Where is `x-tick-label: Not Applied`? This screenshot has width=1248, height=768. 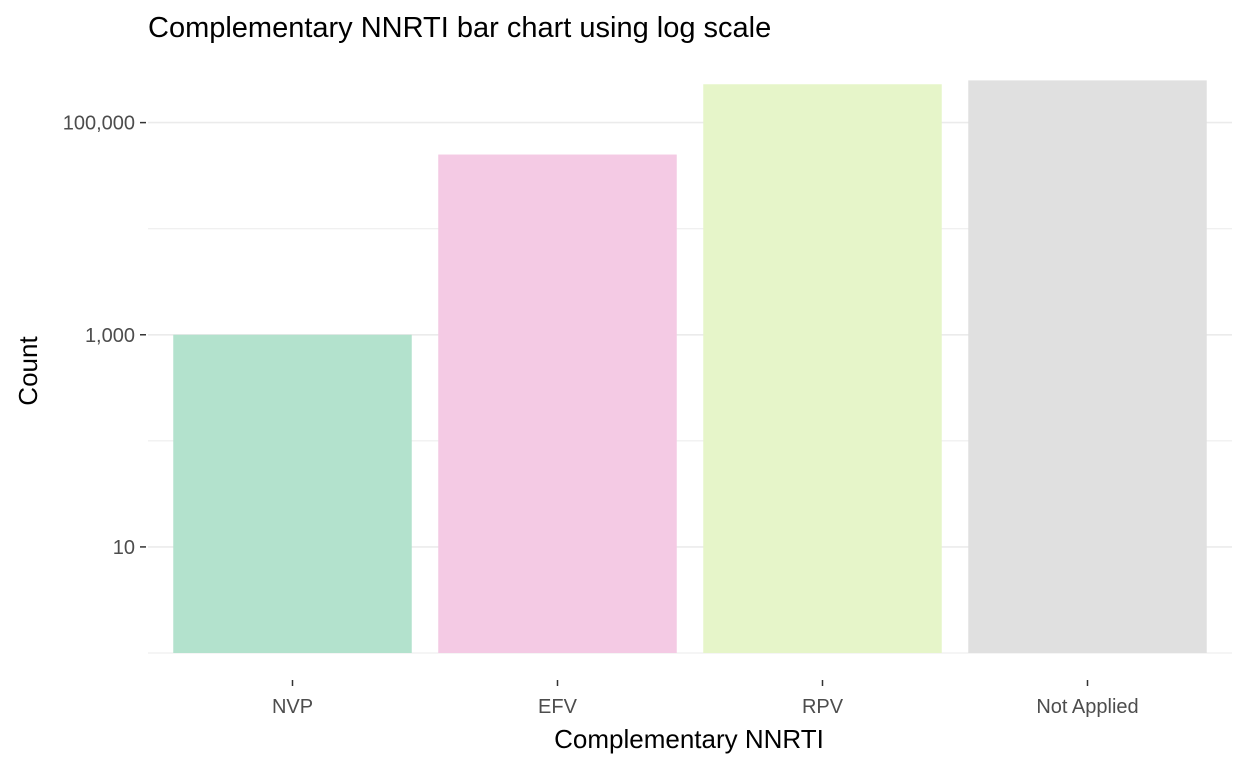 x-tick-label: Not Applied is located at coordinates (1087, 707).